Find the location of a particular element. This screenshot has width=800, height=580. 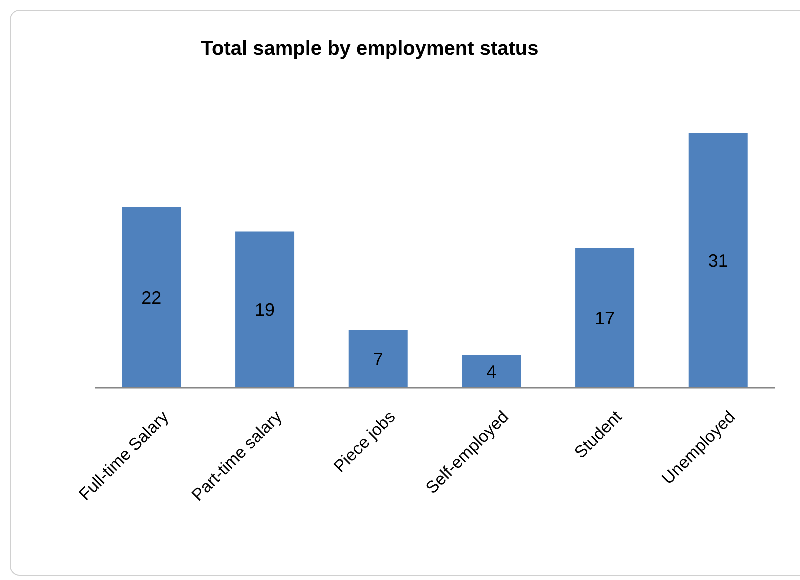

data-label: 31 is located at coordinates (718, 260).